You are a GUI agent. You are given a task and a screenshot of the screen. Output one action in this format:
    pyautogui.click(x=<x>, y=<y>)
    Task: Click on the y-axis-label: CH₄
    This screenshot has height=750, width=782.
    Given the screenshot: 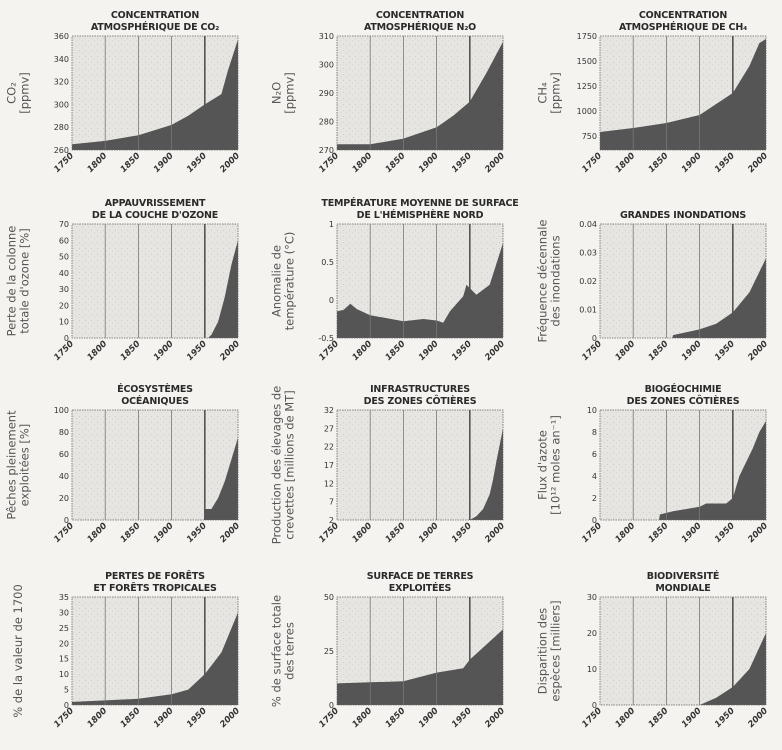 What is the action you would take?
    pyautogui.click(x=543, y=93)
    